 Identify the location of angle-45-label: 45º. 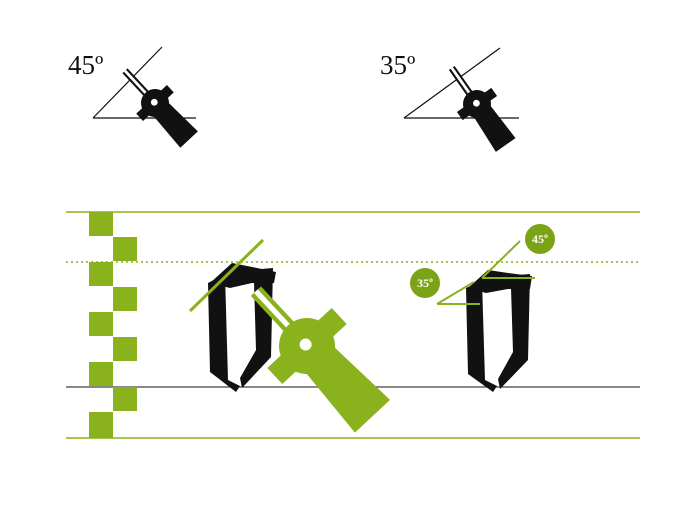
(86, 65).